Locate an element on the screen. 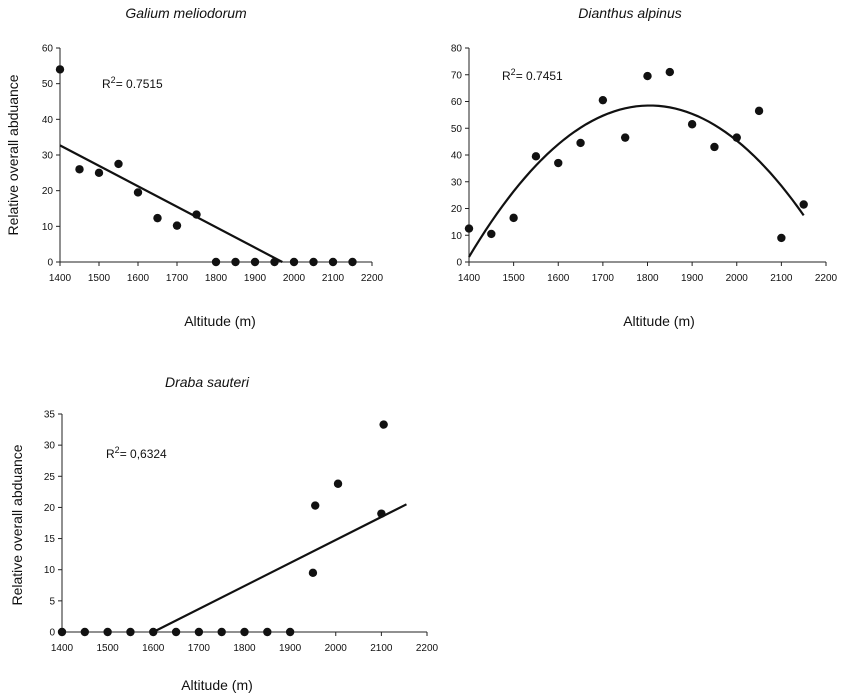 The width and height of the screenshot is (852, 696). y-tick-label: 15 is located at coordinates (50, 539).